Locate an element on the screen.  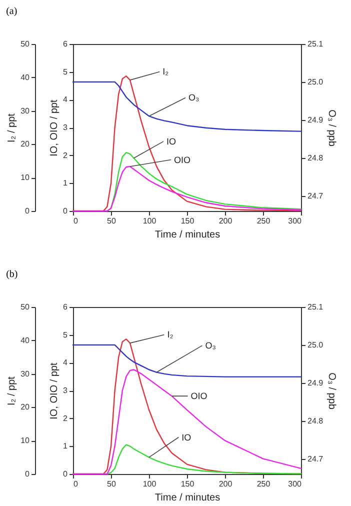
chart-title: (b) is located at coordinates (12, 274).